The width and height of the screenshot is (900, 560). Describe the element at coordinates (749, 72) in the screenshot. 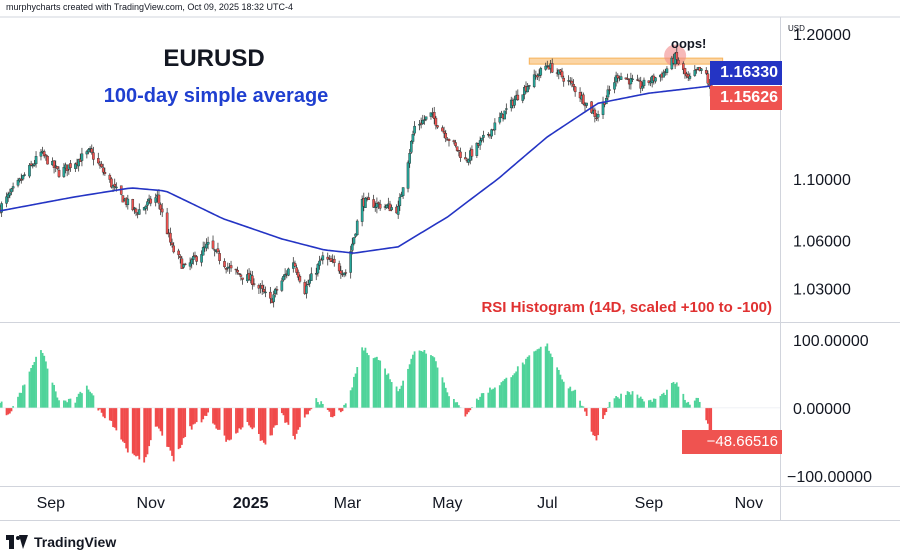

I see `sma-price-value: 1.16330` at that location.